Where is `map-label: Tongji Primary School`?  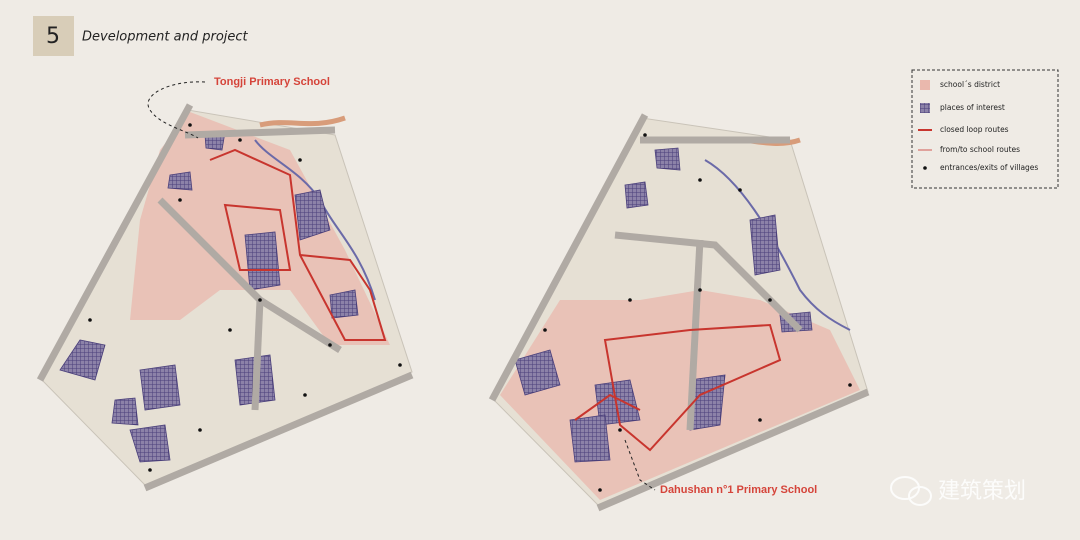
map-label: Tongji Primary School is located at coordinates (272, 82).